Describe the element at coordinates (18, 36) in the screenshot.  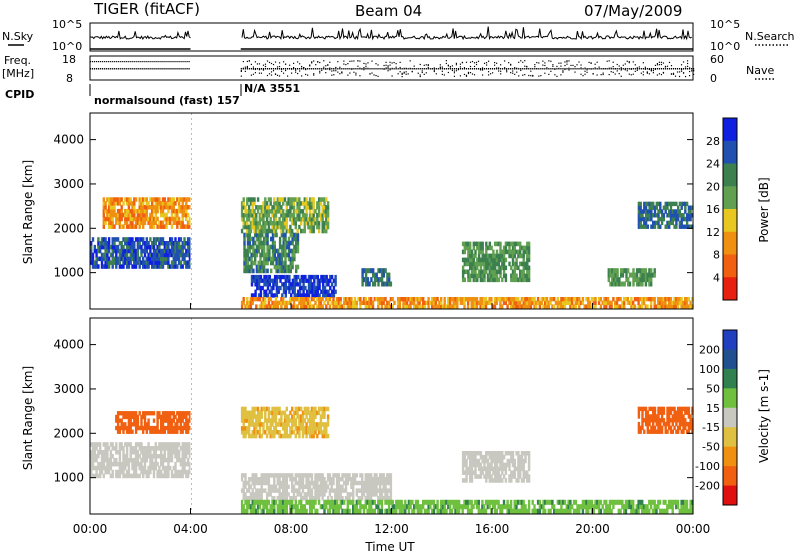
I see `noise-left-label: N.Sky` at that location.